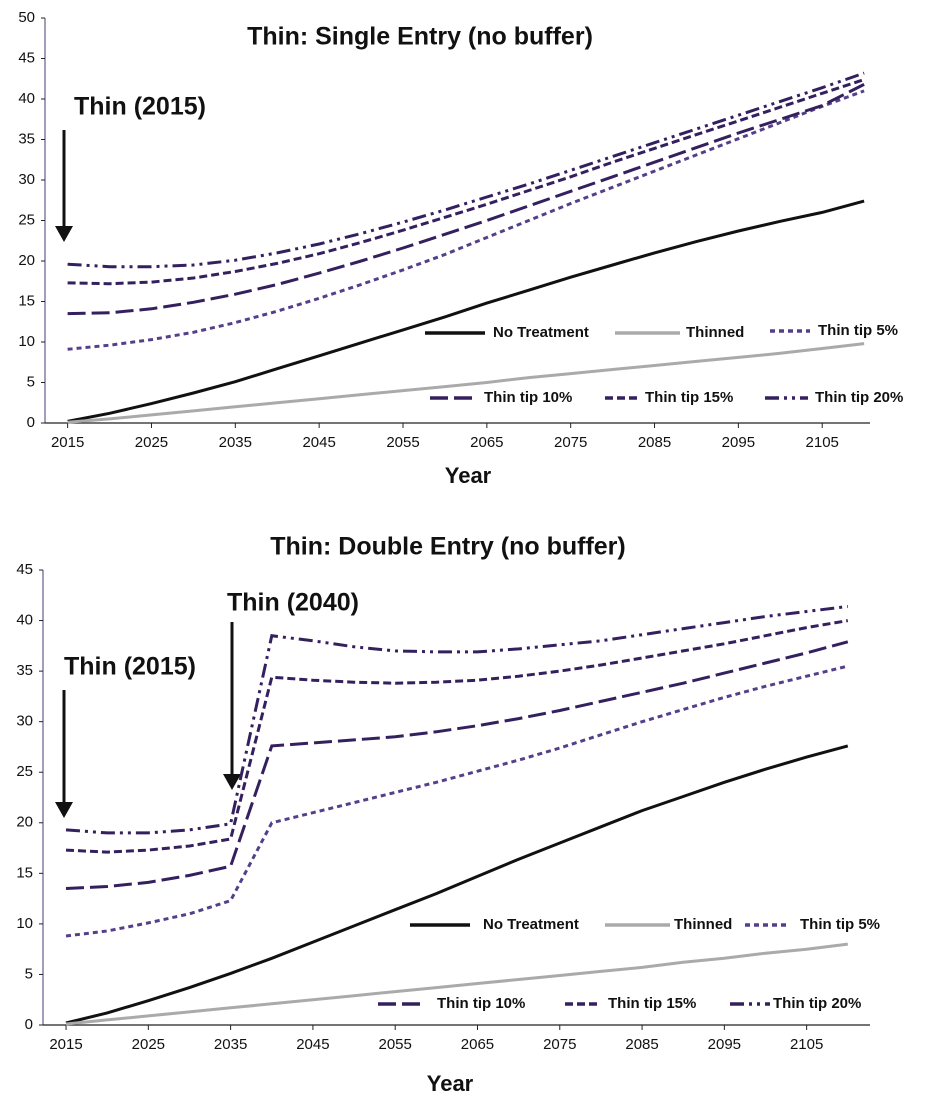  Describe the element at coordinates (448, 547) in the screenshot. I see `chart-title: Thin: Double Entry (no buffer)` at that location.